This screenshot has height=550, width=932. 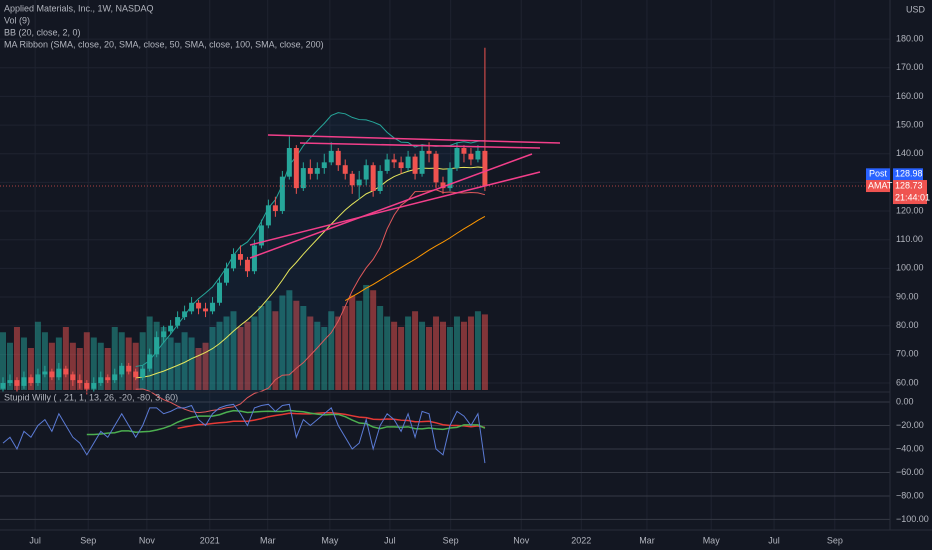 I want to click on y-tick-label: 120.00, so click(x=910, y=210).